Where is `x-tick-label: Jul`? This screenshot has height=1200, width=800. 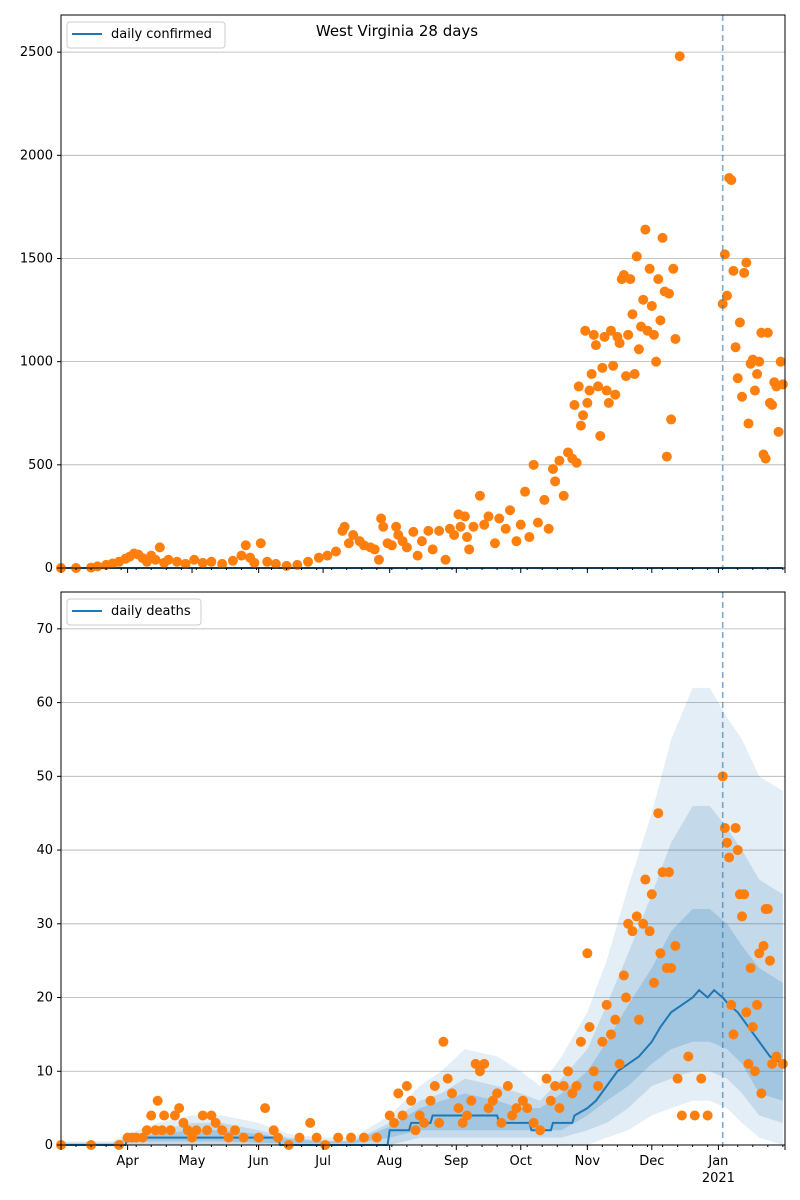
x-tick-label: Jul is located at coordinates (322, 1161).